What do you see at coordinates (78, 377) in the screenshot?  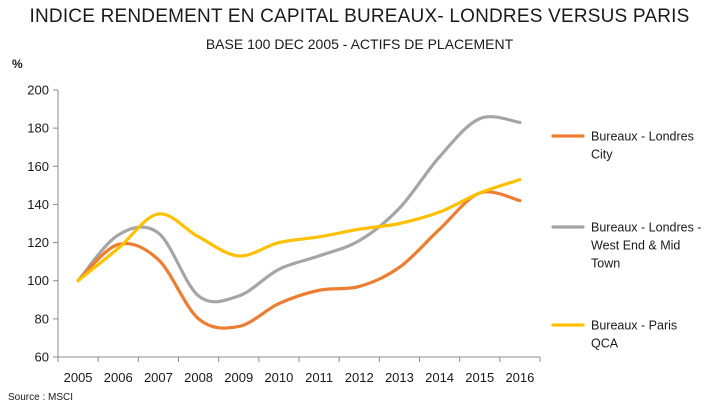 I see `x-tick-label: 2005` at bounding box center [78, 377].